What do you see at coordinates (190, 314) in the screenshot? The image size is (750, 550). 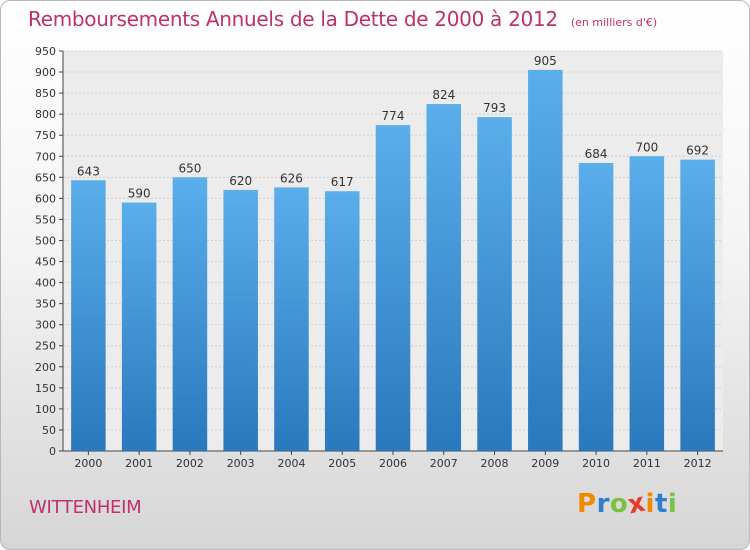 I see `bar-2002` at bounding box center [190, 314].